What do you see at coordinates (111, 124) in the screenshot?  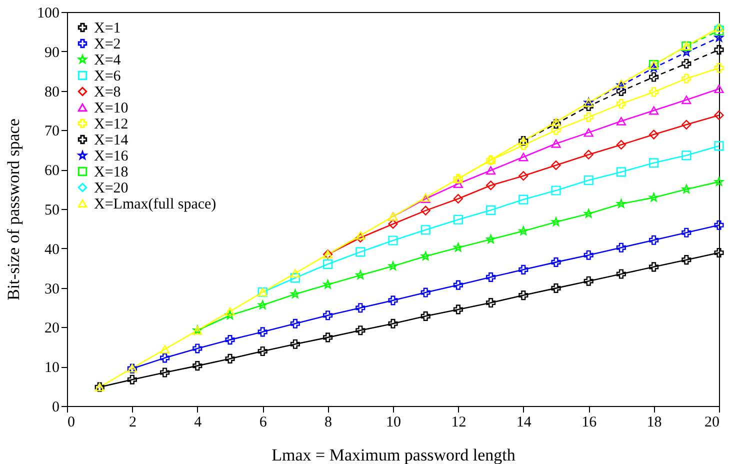 I see `legend-label: X=12` at bounding box center [111, 124].